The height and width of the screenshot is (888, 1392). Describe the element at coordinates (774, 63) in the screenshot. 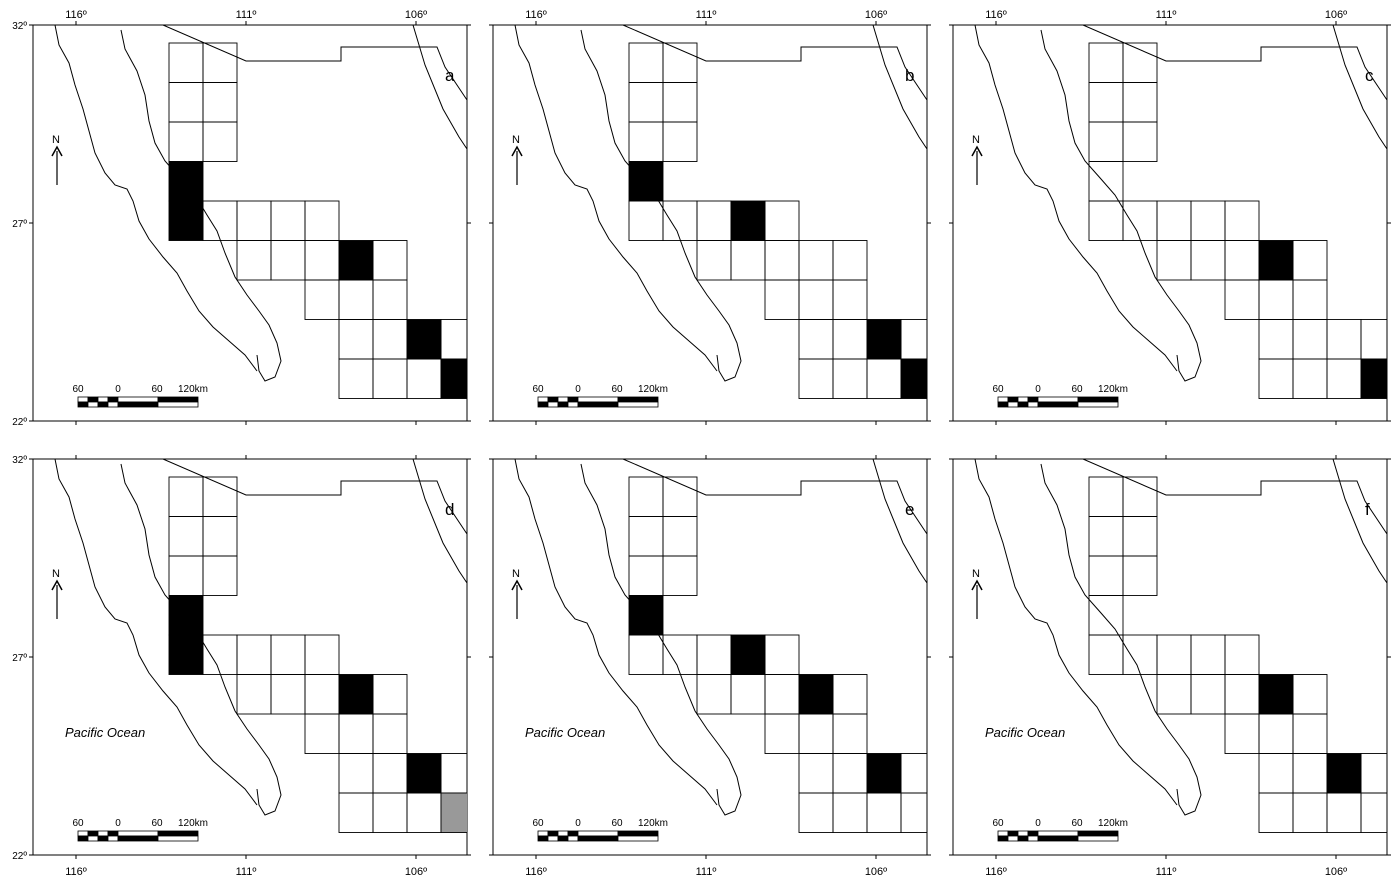

I see `coastline-usBorder` at that location.